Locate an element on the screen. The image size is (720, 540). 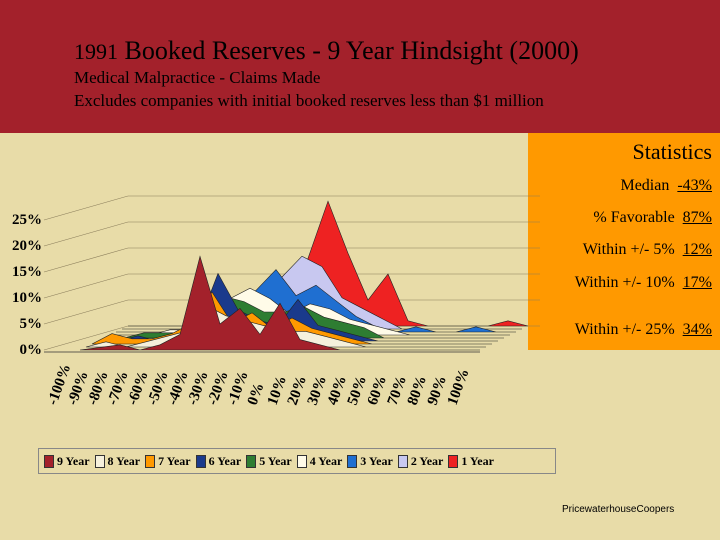
legend-item: 1 Year is located at coordinates (471, 461).